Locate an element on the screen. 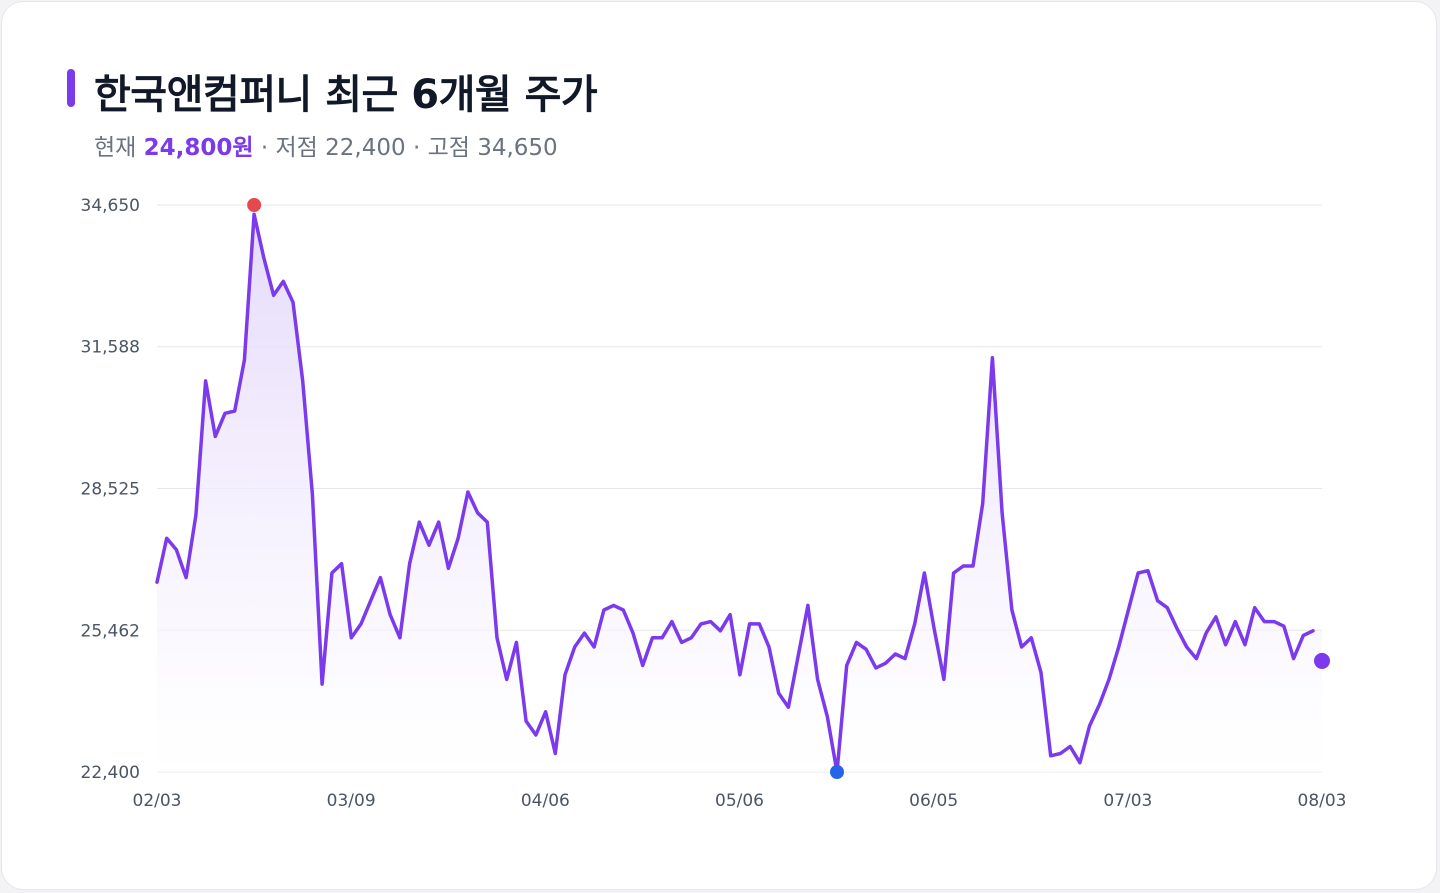 This screenshot has height=893, width=1440. min-point-marker is located at coordinates (837, 772).